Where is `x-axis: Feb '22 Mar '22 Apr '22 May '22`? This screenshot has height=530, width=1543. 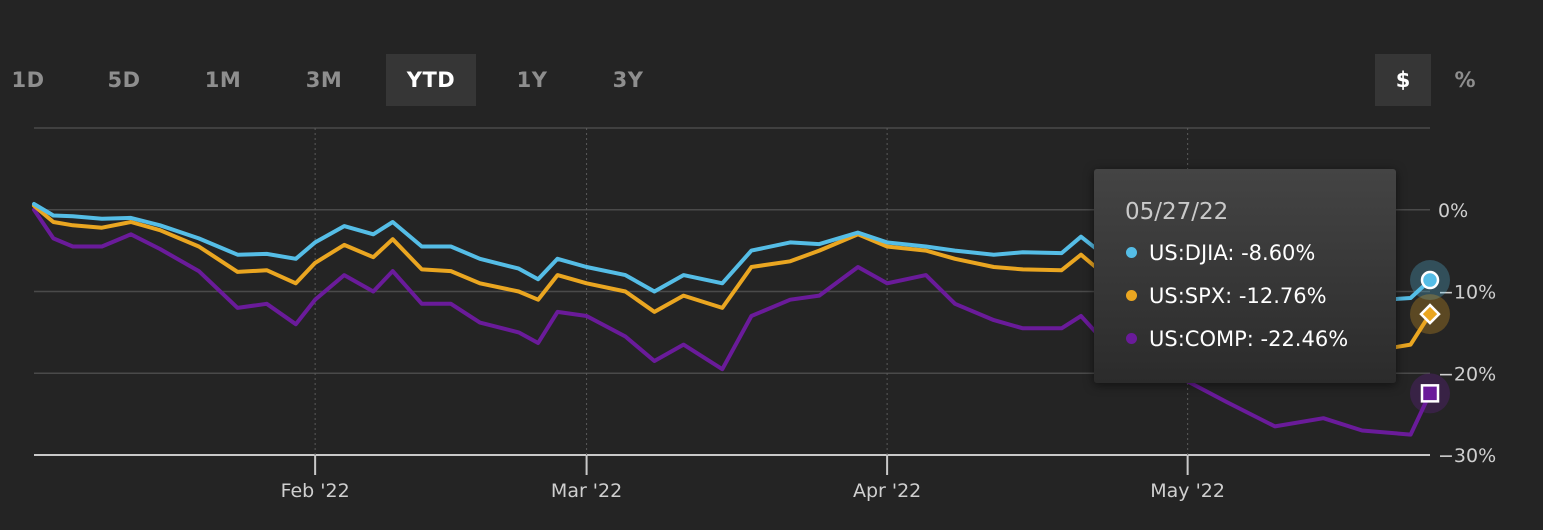
x-axis: Feb '22 Mar '22 Apr '22 May '22 is located at coordinates (753, 478).